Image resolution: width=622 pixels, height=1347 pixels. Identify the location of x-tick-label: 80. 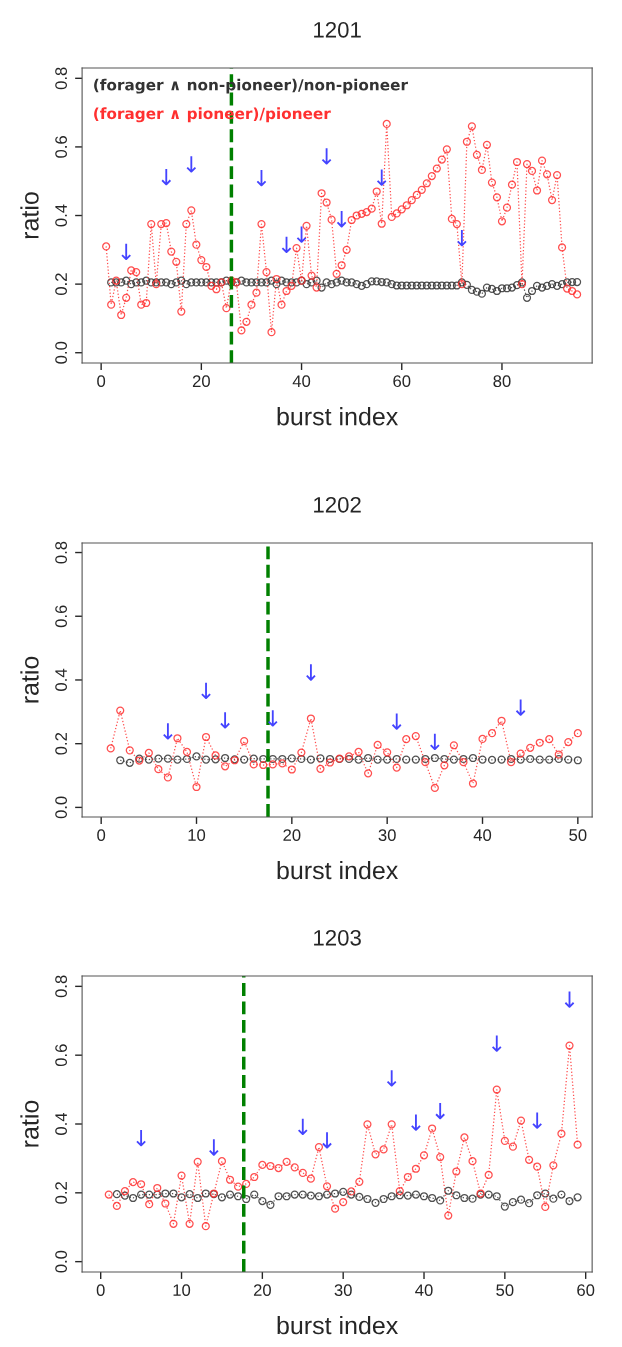
(502, 381).